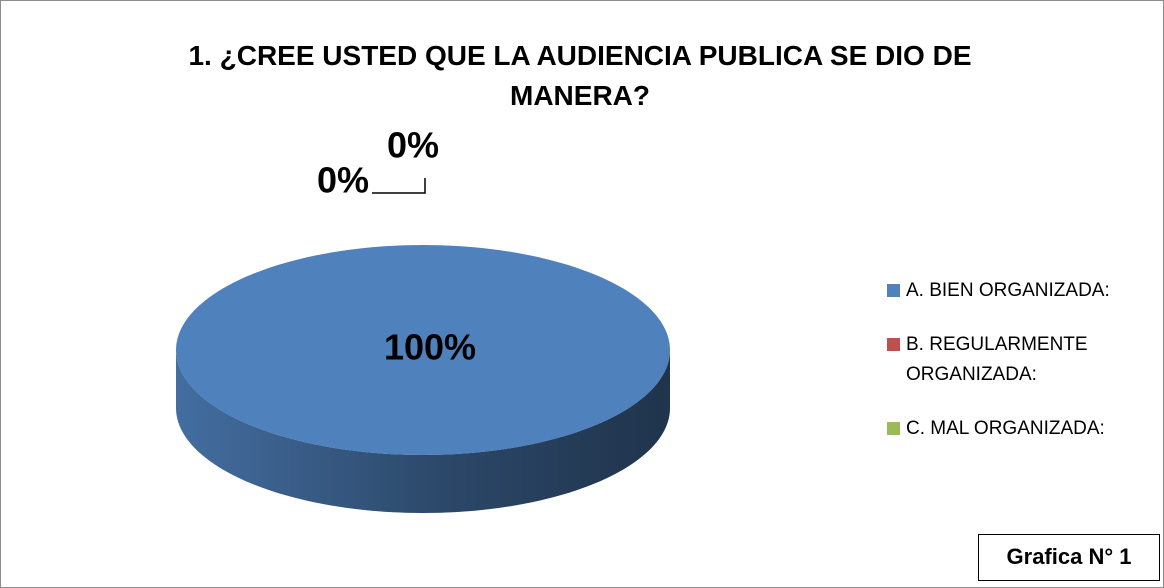  I want to click on legend-label: A. BIEN ORGANIZADA:, so click(1008, 290).